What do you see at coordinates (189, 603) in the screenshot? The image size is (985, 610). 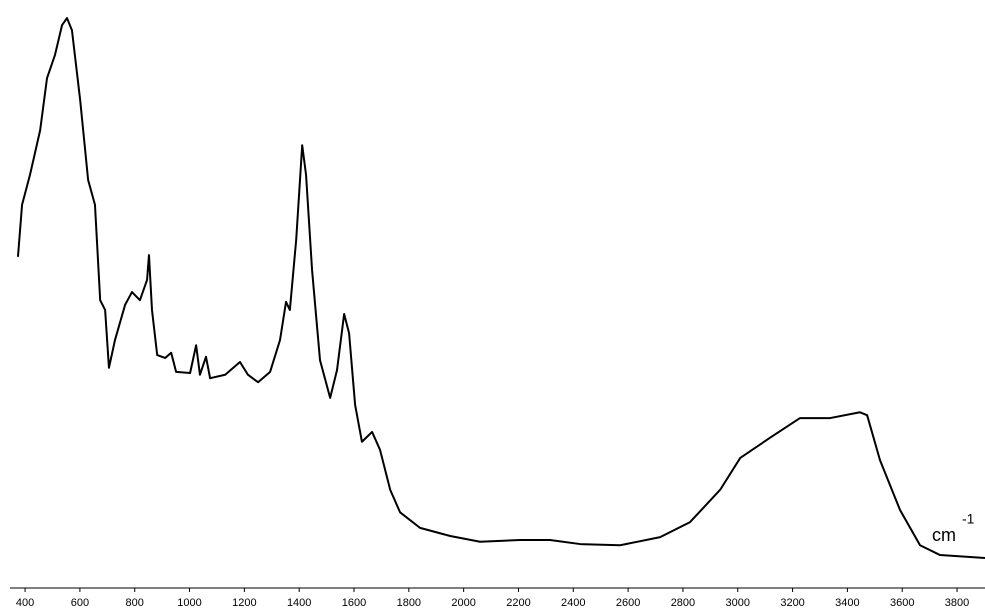 I see `x-tick-label: 1000` at bounding box center [189, 603].